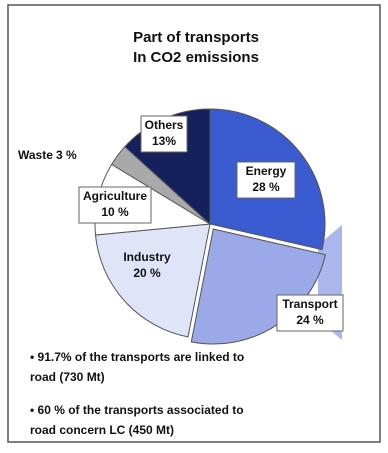 Image resolution: width=388 pixels, height=453 pixels. Describe the element at coordinates (66, 155) in the screenshot. I see `value-label: 3 %` at that location.